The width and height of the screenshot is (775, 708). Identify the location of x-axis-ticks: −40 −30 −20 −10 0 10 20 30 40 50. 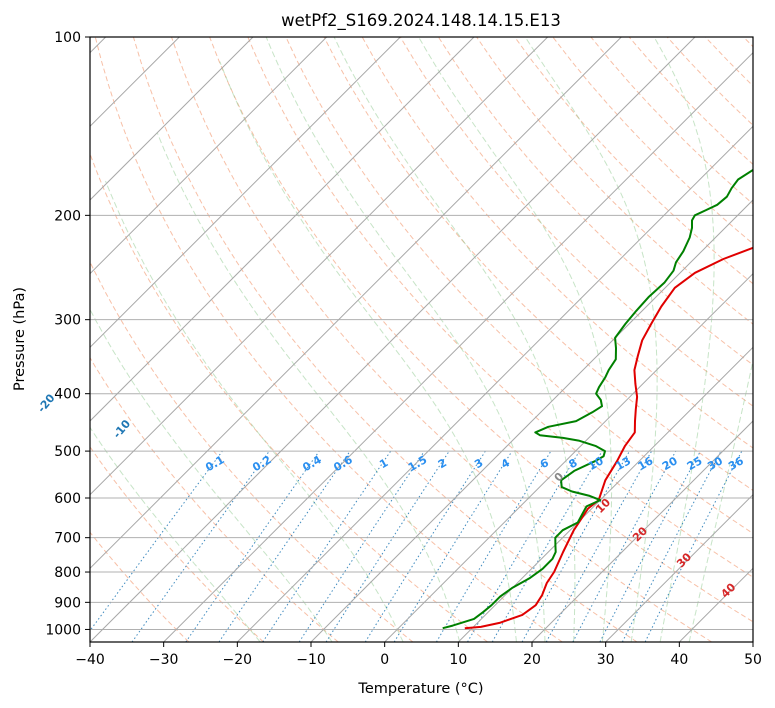
(418, 655).